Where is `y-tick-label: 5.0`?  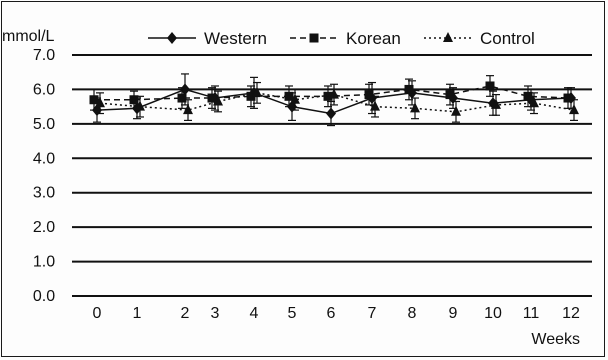
y-tick-label: 5.0 is located at coordinates (44, 124).